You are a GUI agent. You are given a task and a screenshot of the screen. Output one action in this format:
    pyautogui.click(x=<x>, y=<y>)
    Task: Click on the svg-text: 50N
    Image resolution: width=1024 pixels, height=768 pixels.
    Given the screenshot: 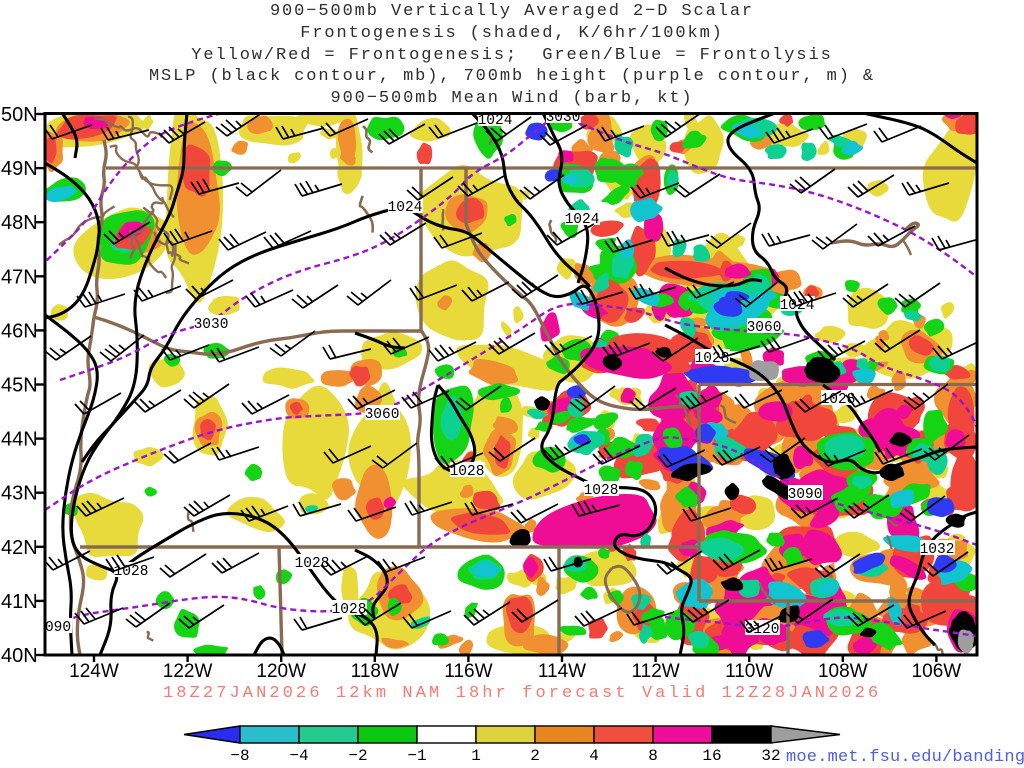 What is the action you would take?
    pyautogui.click(x=19, y=115)
    